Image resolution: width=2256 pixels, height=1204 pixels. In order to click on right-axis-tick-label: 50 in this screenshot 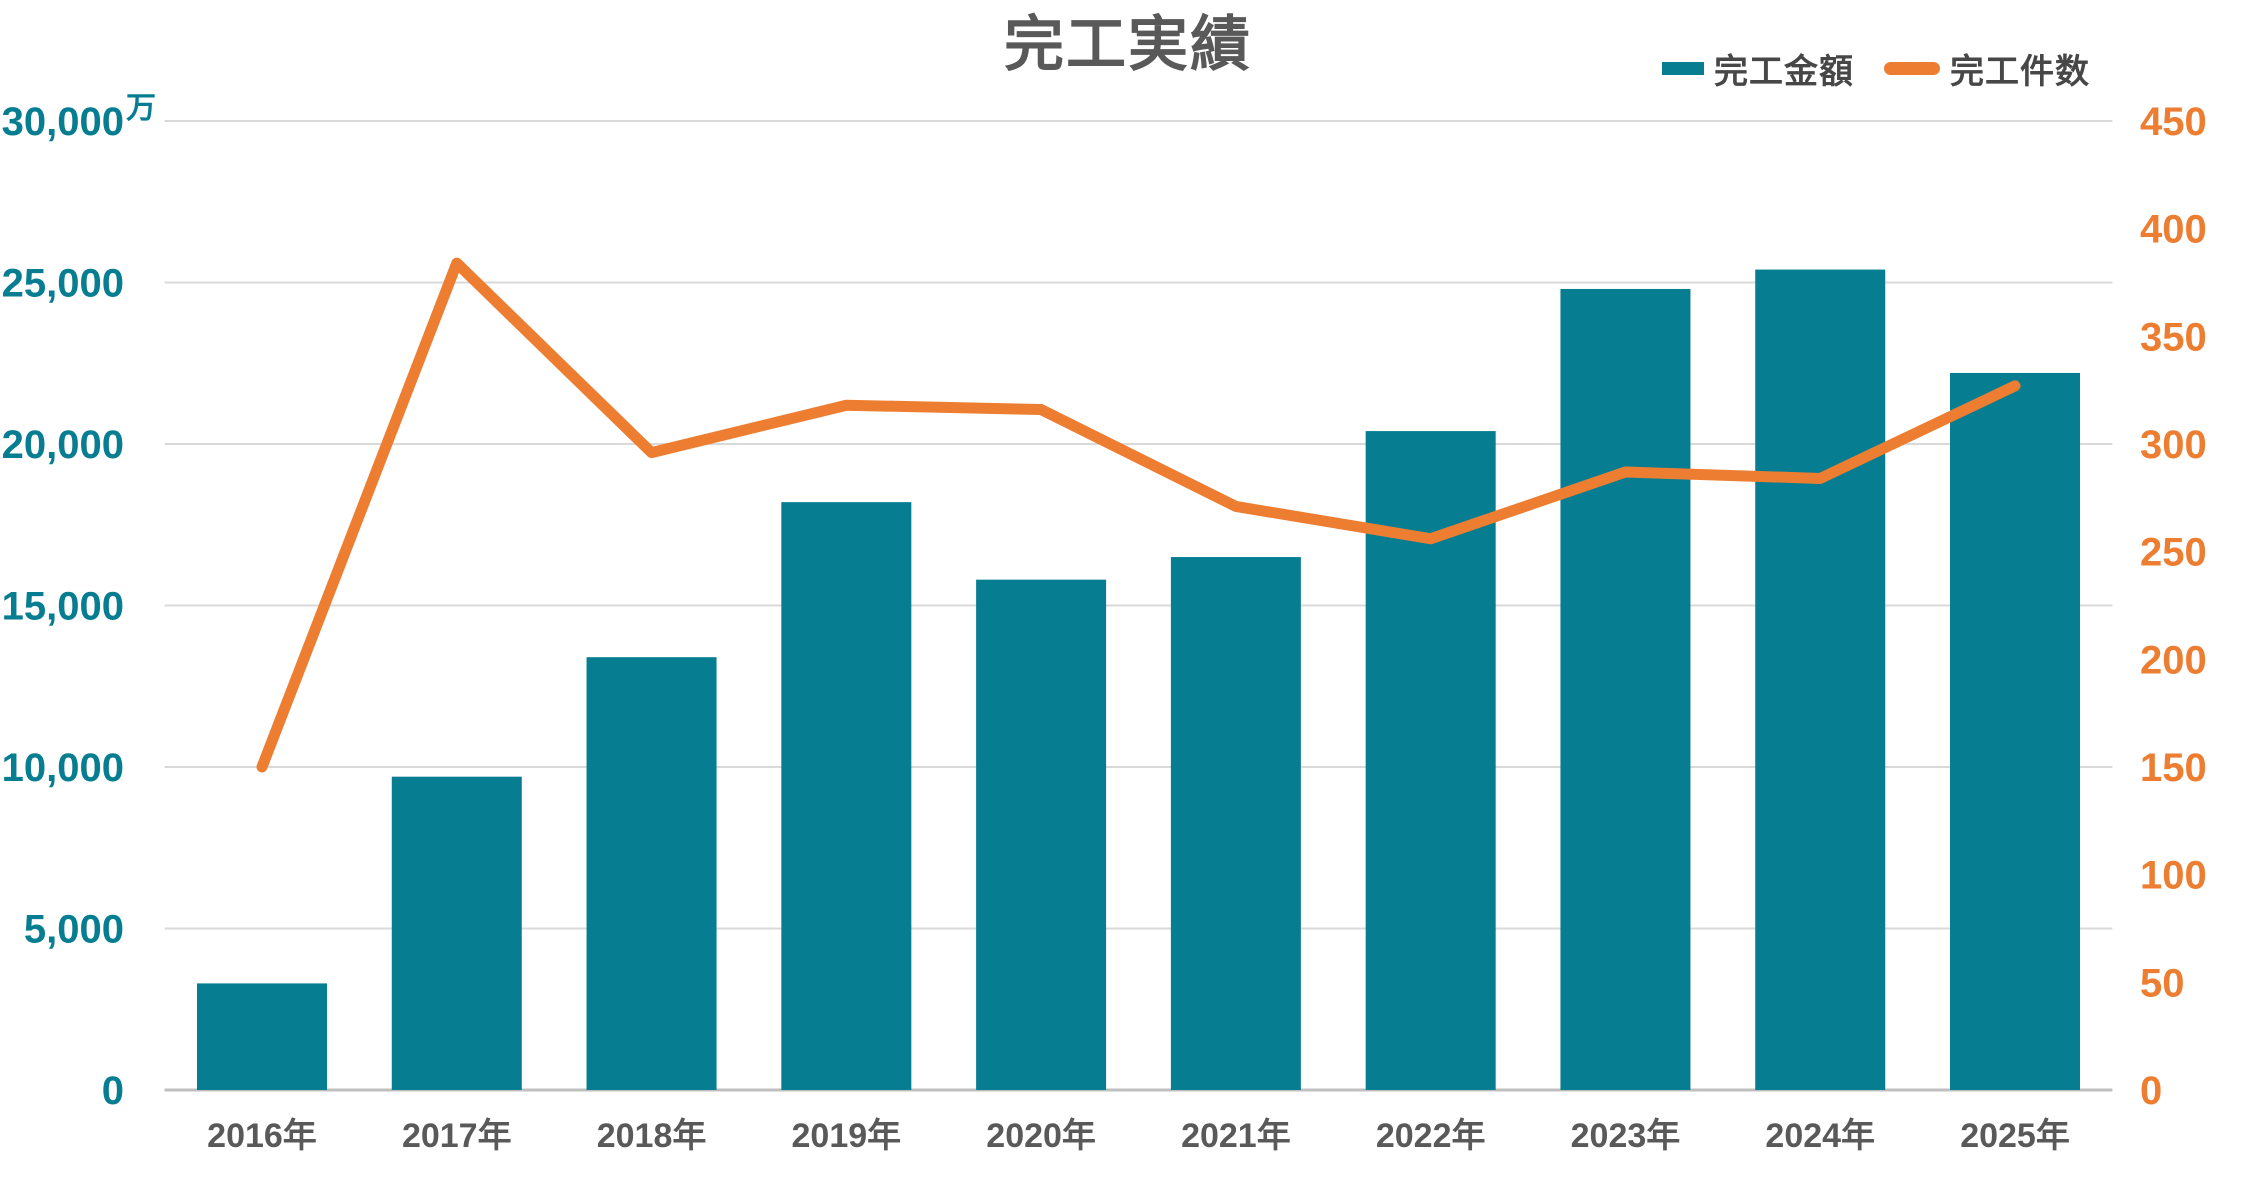, I will do `click(2162, 983)`.